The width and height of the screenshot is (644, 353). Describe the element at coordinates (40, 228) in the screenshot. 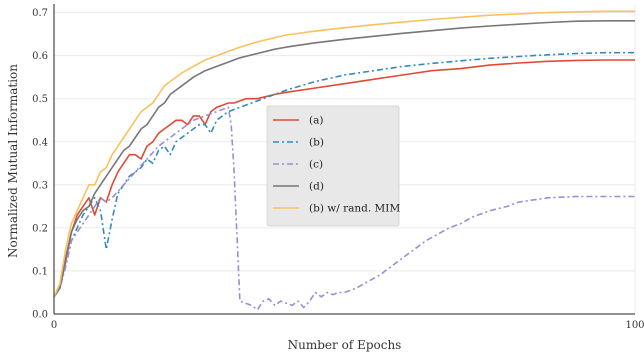

I see `y-tick-label: 0.2` at that location.